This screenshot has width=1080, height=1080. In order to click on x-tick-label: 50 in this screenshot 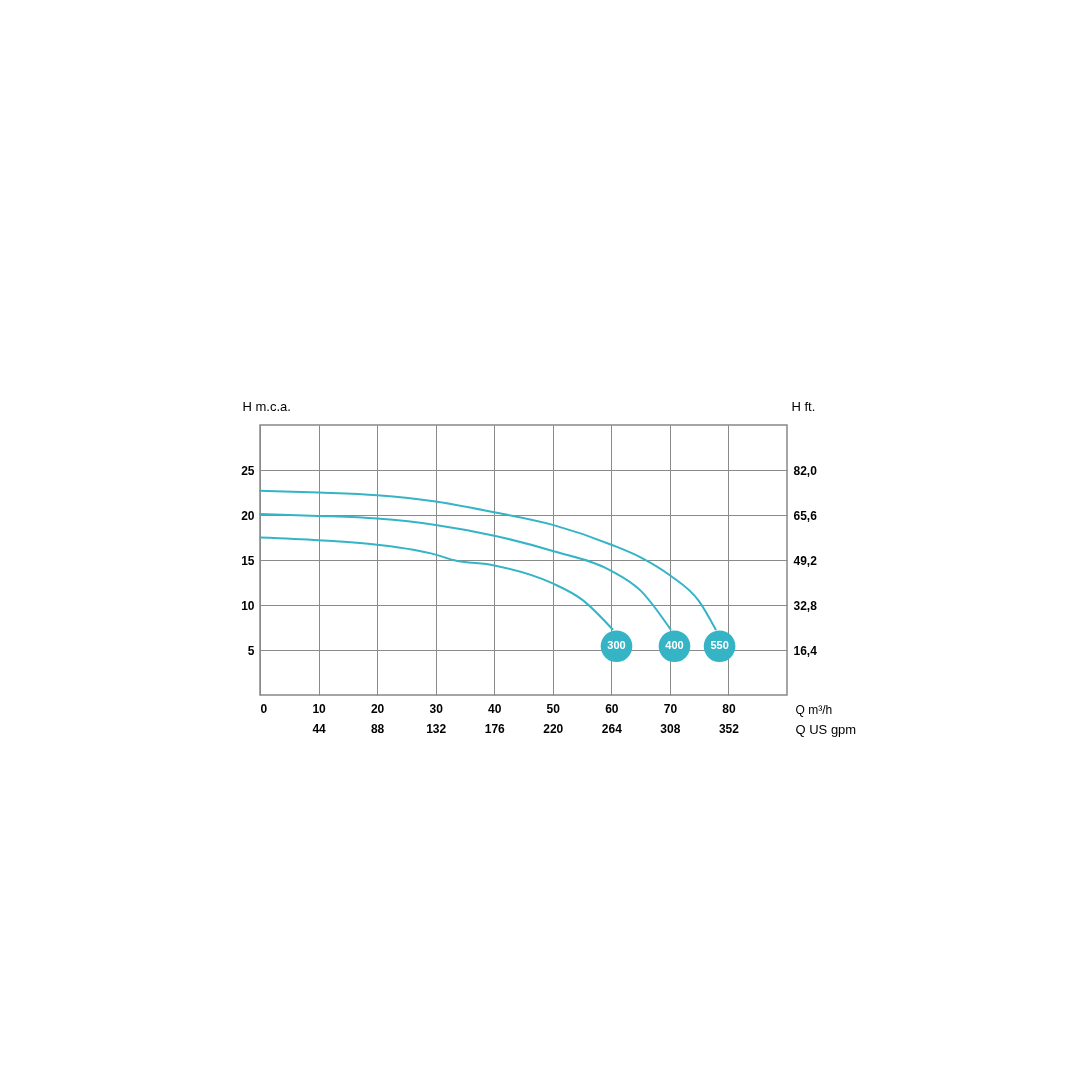, I will do `click(553, 708)`.